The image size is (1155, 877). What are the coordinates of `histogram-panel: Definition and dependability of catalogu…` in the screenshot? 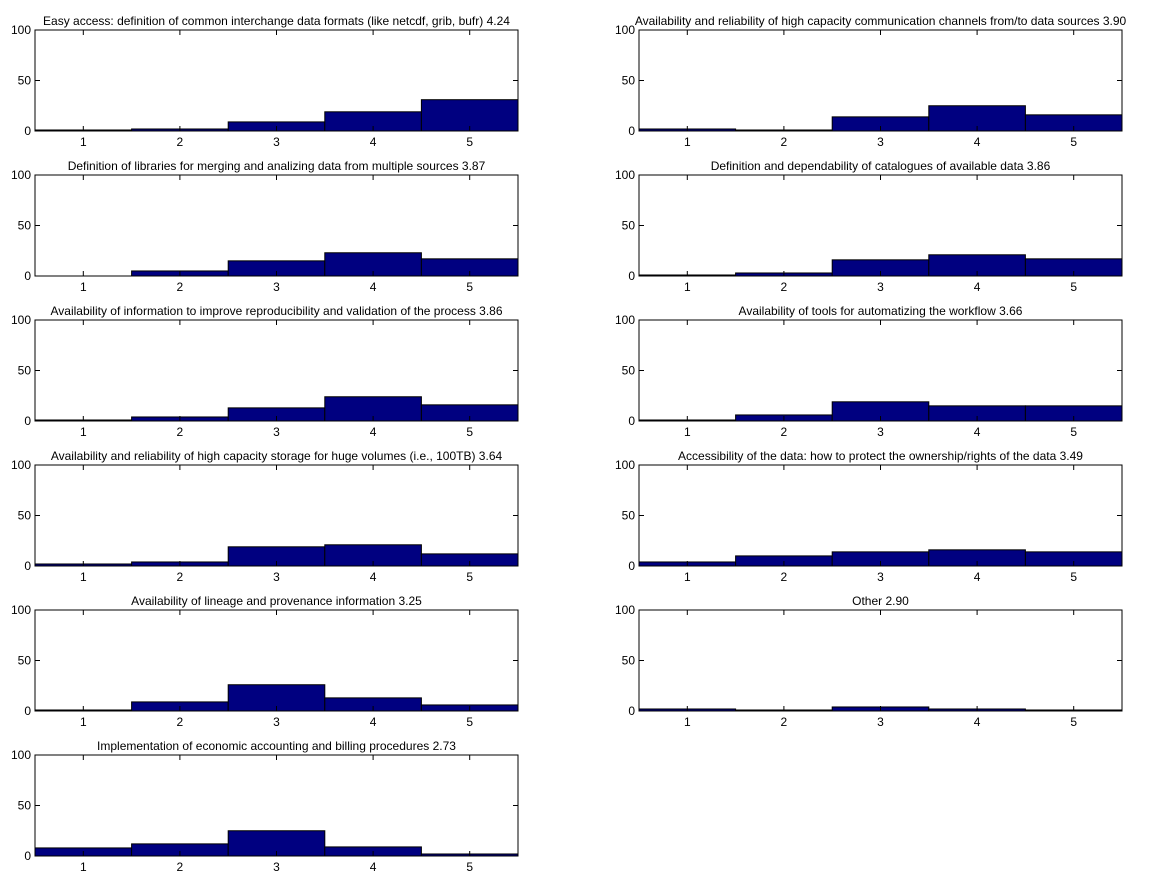 It's located at (869, 226).